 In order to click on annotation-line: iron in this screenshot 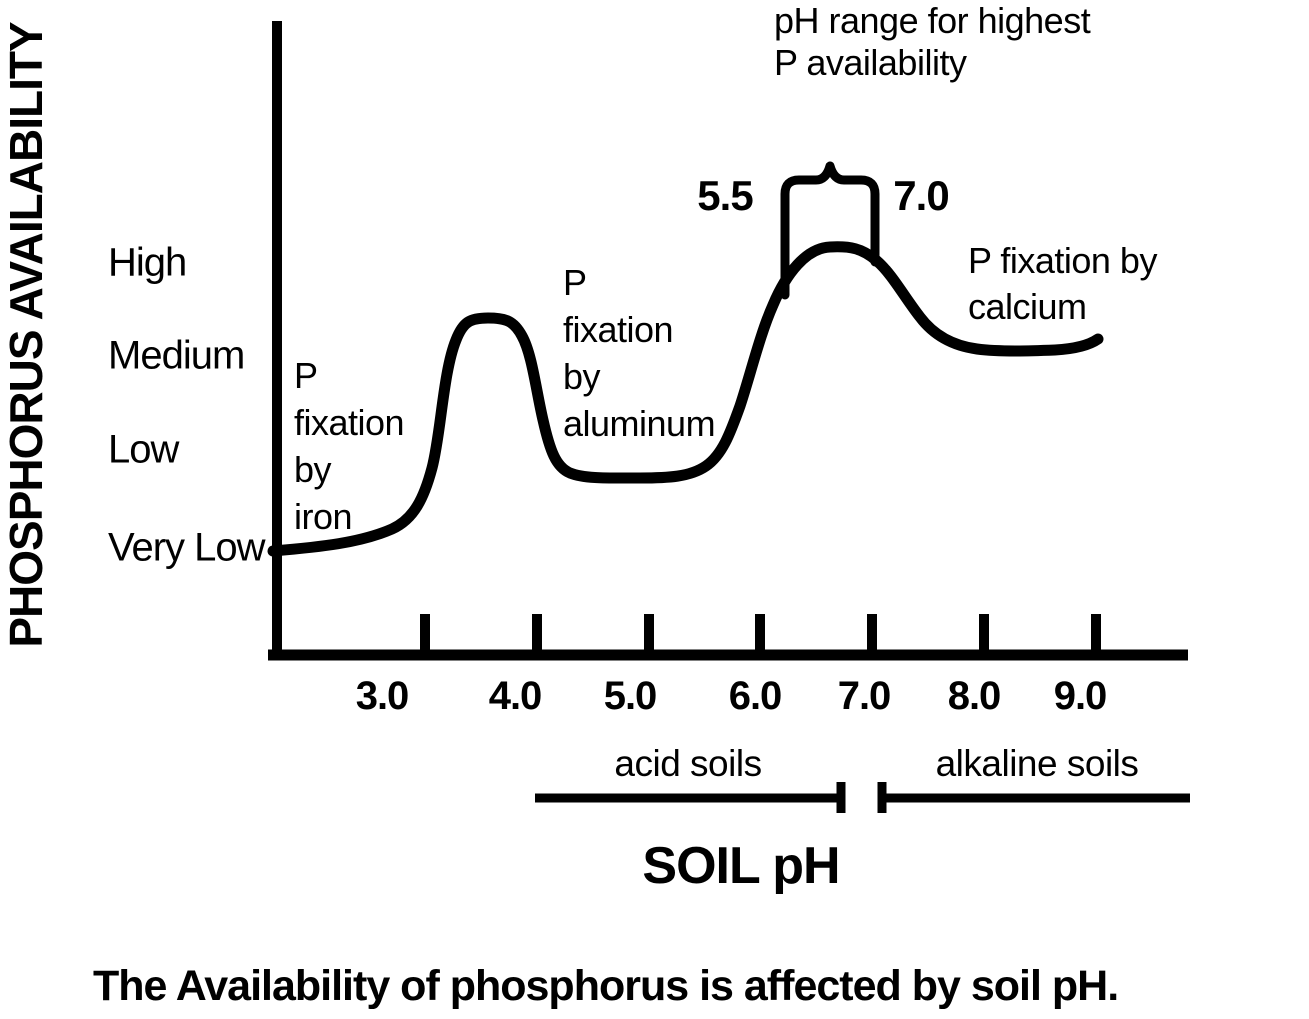, I will do `click(323, 516)`.